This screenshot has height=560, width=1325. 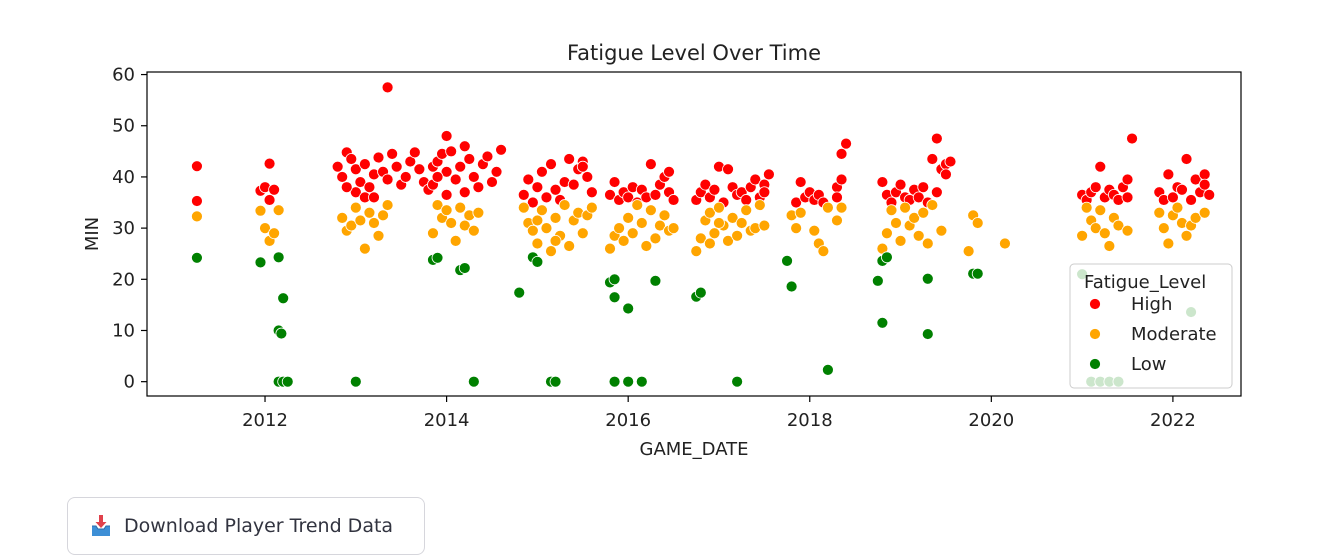 I want to click on chart-title: Fatigue Level Over Time, so click(x=694, y=53).